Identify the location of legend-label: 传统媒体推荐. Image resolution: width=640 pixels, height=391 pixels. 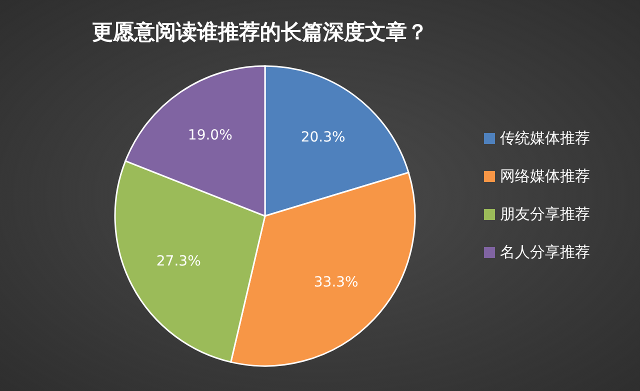
(545, 138).